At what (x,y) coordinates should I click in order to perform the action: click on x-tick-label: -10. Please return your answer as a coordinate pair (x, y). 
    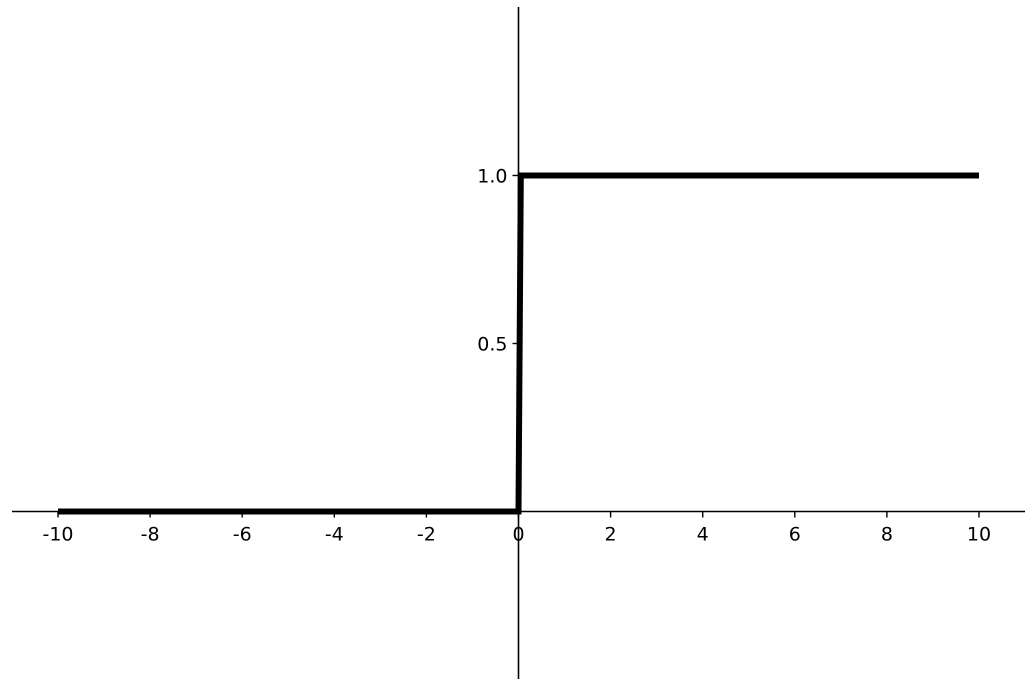
    Looking at the image, I should click on (57, 535).